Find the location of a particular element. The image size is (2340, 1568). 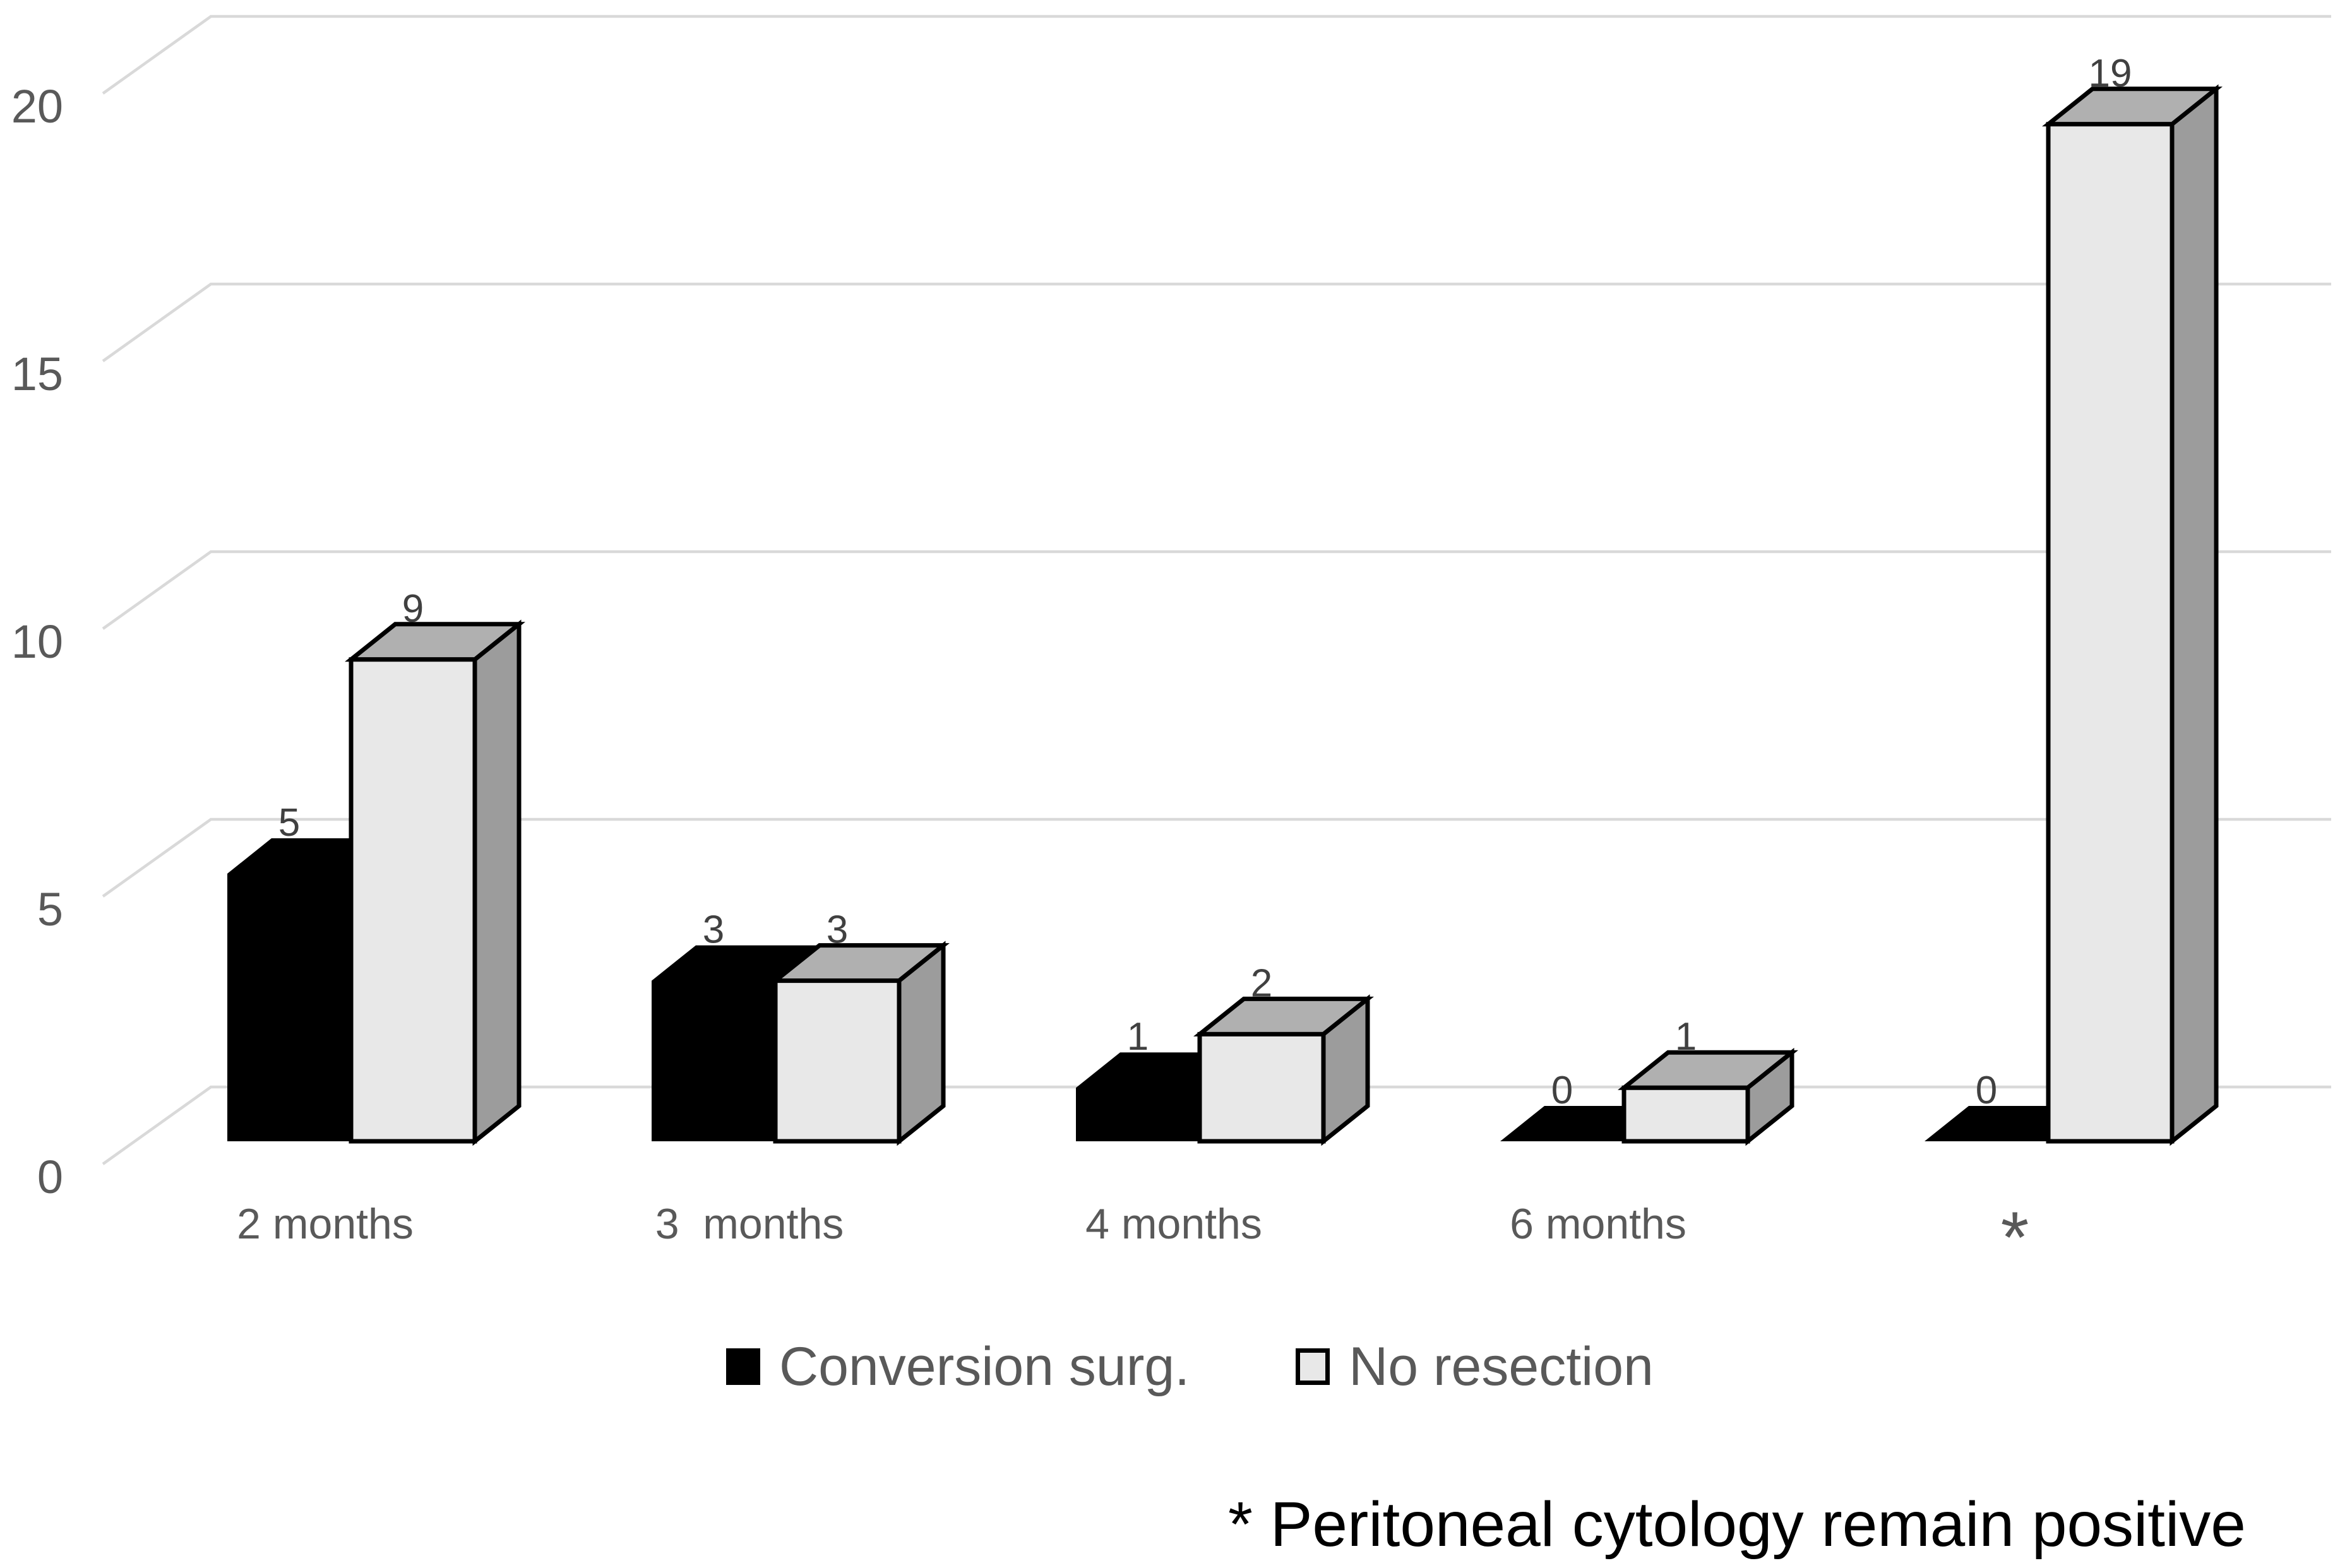

data-label-conversion-surg--2-months: 5 is located at coordinates (289, 823).